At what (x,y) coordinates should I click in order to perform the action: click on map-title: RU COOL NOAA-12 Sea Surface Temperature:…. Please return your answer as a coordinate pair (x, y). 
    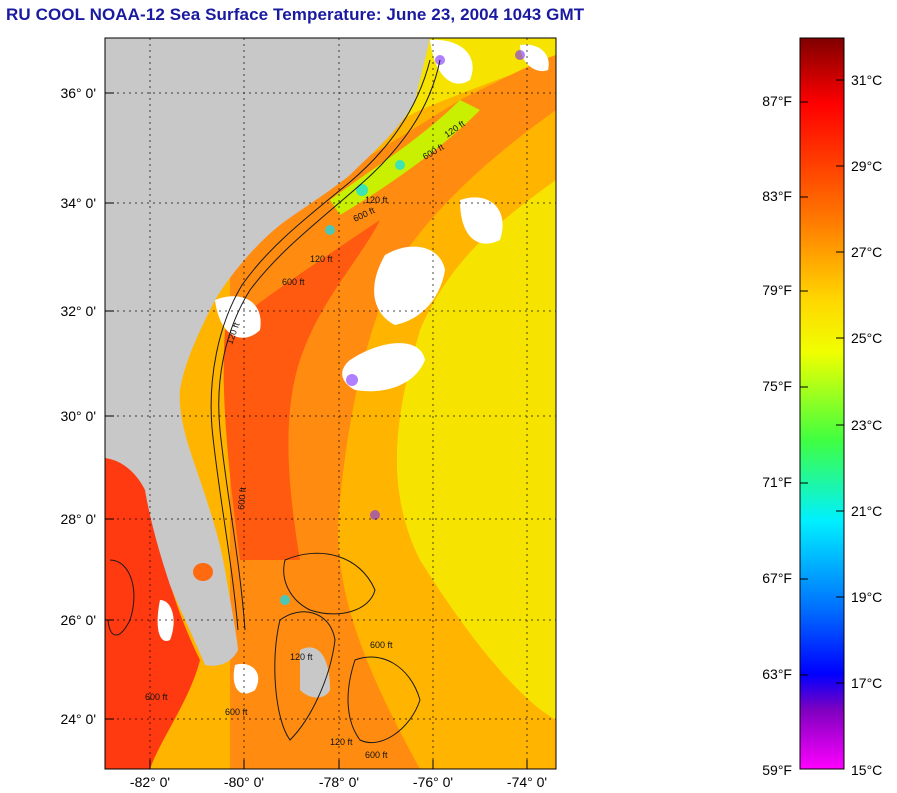
    Looking at the image, I should click on (295, 14).